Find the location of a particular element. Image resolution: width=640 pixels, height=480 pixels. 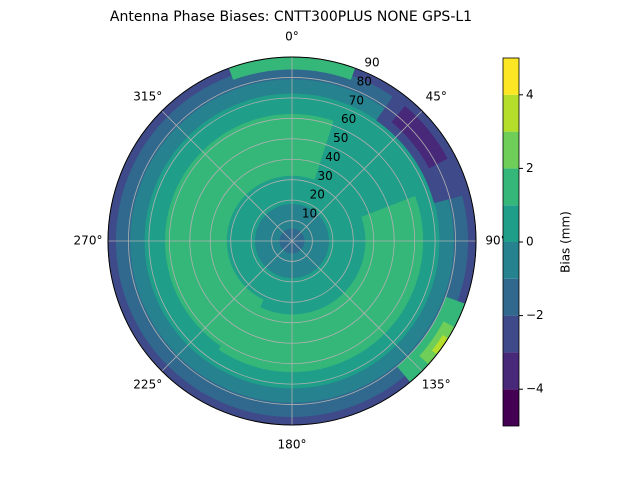

r-tick-label: 60 is located at coordinates (348, 119).